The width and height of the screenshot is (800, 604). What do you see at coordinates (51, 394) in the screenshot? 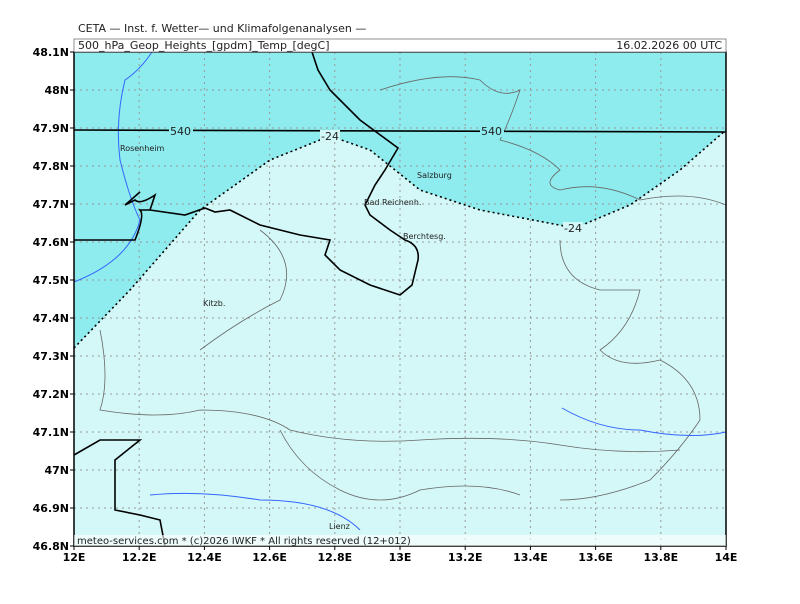
I see `lat-label: 47.2N` at bounding box center [51, 394].